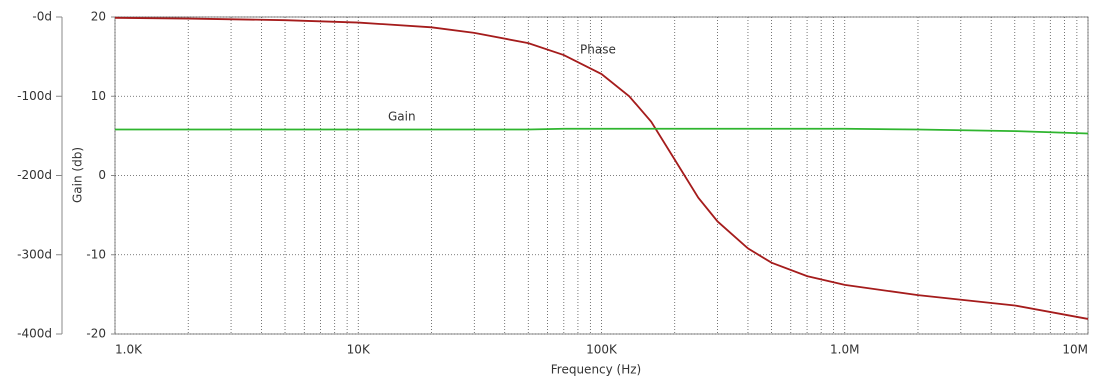 The height and width of the screenshot is (380, 1102). I want to click on x-tick-label: 1.0M, so click(844, 350).